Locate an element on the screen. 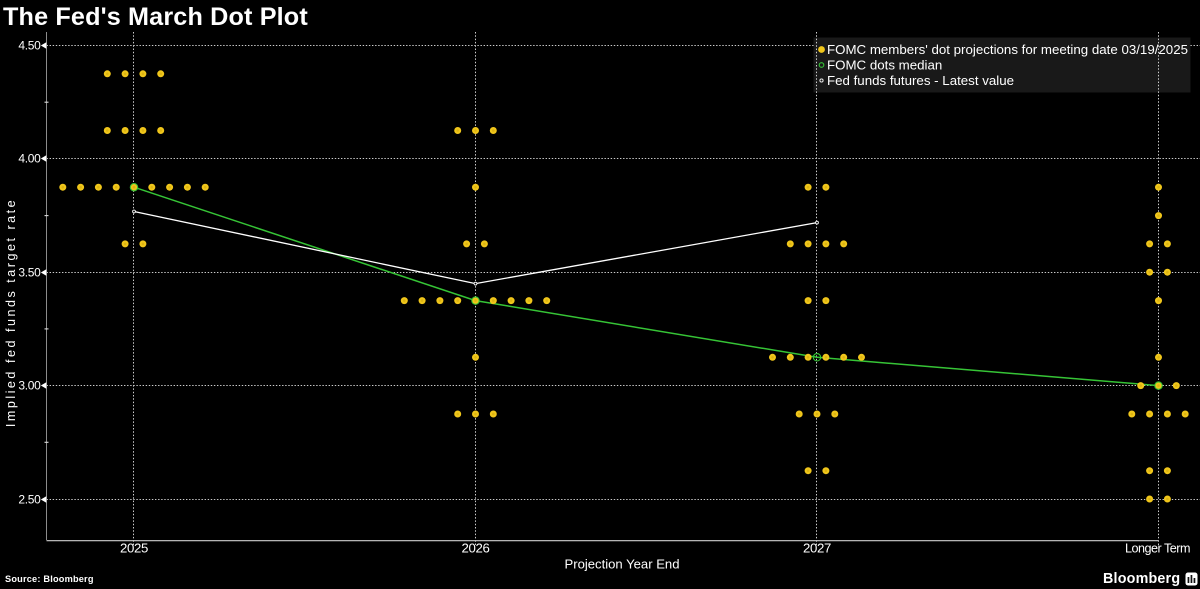 This screenshot has width=1200, height=589. svg-text: 3.50 is located at coordinates (29, 273).